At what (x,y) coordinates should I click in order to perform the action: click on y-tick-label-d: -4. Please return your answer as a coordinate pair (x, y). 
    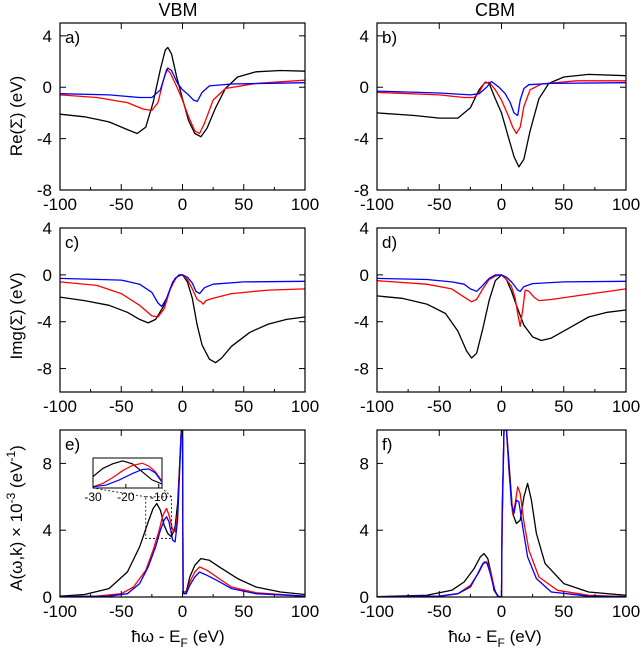
    Looking at the image, I should click on (361, 322).